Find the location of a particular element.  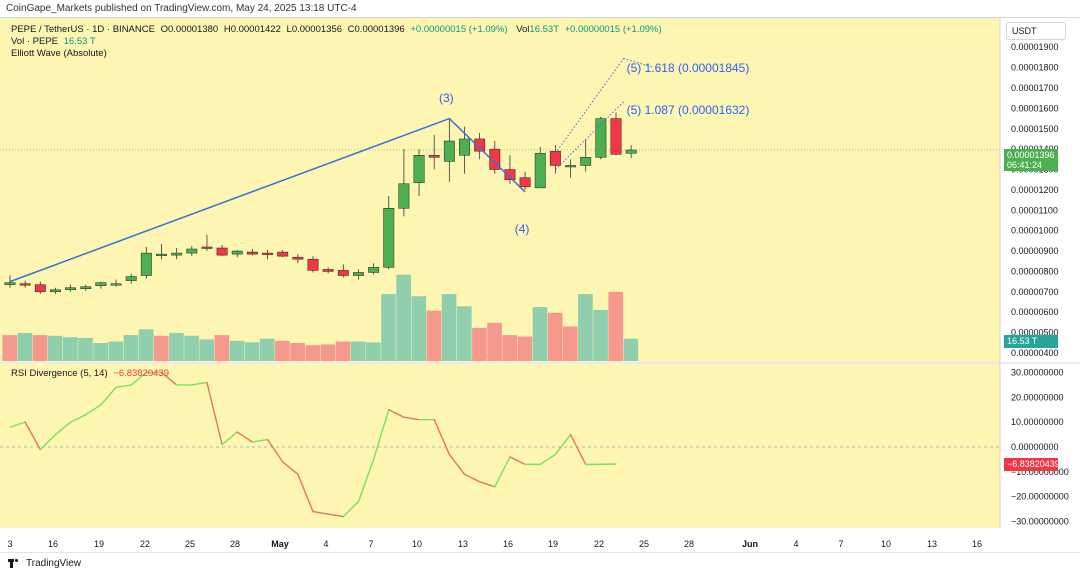

rsi-tick-label: −30.00000000 is located at coordinates (1040, 522).